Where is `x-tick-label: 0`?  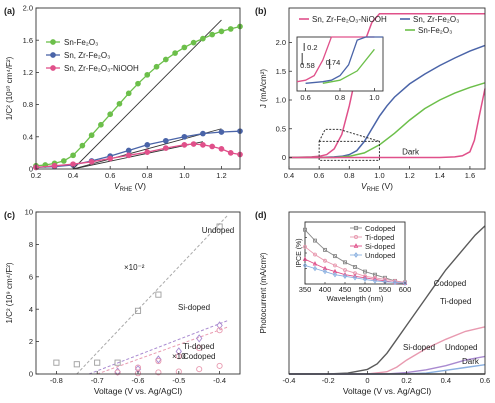
x-tick-label: 0 is located at coordinates (367, 380).